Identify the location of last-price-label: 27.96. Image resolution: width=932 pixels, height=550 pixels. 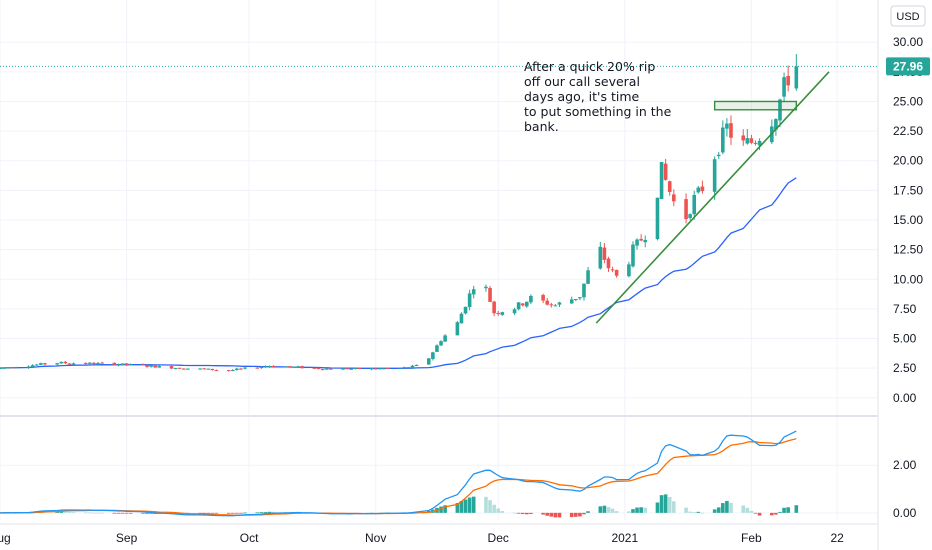
(908, 66).